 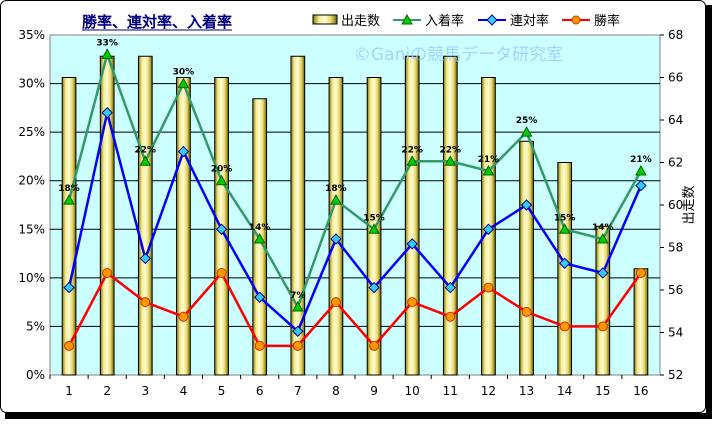 What do you see at coordinates (107, 43) in the screenshot?
I see `data-label: 33%` at bounding box center [107, 43].